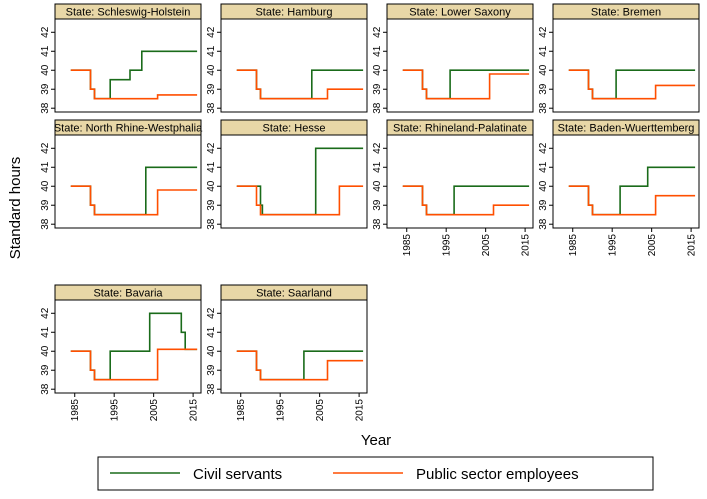  What do you see at coordinates (460, 13) in the screenshot?
I see `panel-title: State: Lower Saxony` at bounding box center [460, 13].